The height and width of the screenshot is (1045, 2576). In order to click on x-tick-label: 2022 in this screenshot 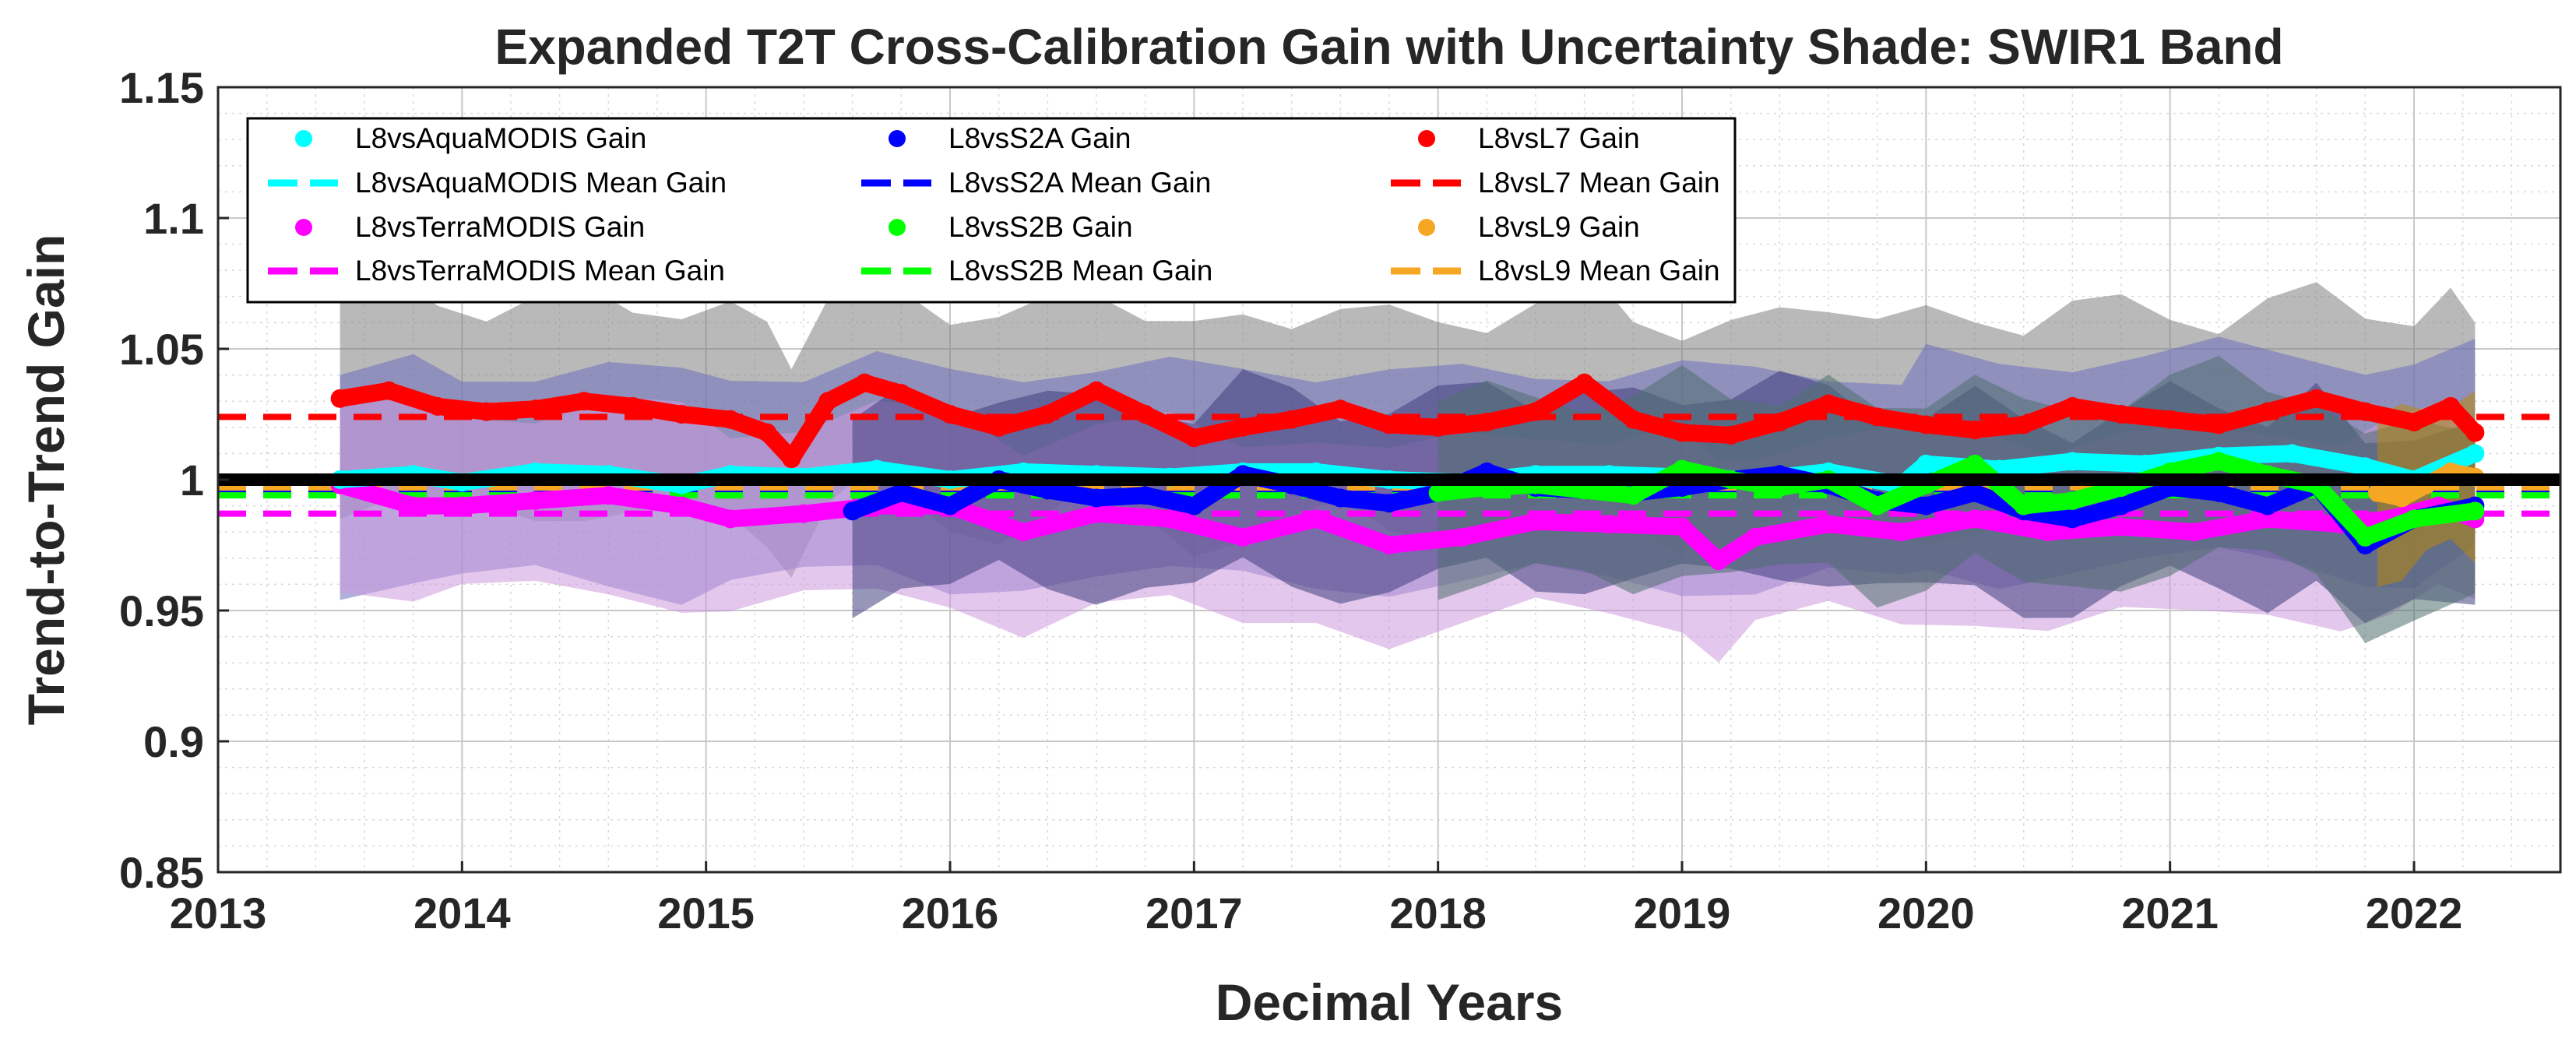, I will do `click(2414, 913)`.